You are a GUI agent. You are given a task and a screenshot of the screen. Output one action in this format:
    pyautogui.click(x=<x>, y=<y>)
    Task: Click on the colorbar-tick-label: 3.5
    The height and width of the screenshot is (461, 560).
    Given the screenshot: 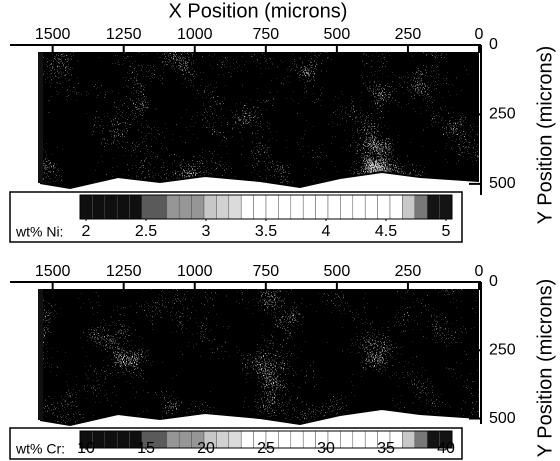 What is the action you would take?
    pyautogui.click(x=266, y=231)
    